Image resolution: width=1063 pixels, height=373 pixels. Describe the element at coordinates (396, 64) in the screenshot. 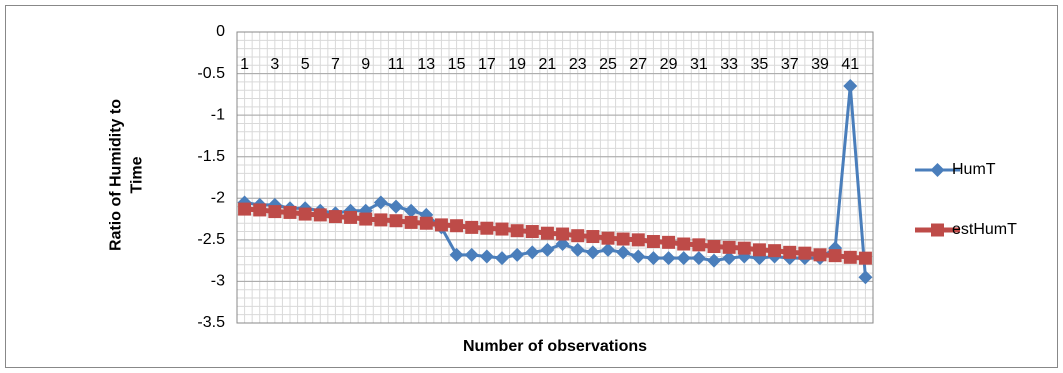

I see `x-tick-label: 11` at that location.